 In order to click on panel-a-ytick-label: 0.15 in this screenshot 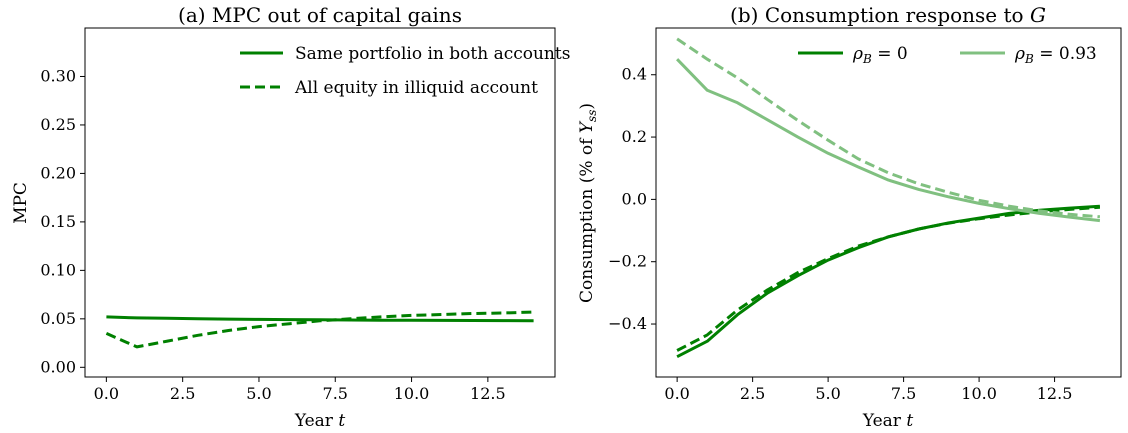, I will do `click(58, 221)`.